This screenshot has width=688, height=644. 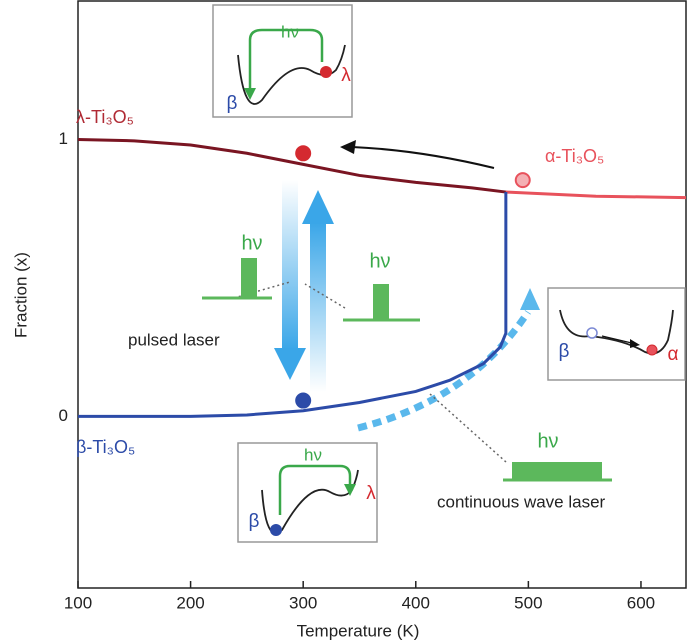 I want to click on cw-arrow, so click(x=448, y=360).